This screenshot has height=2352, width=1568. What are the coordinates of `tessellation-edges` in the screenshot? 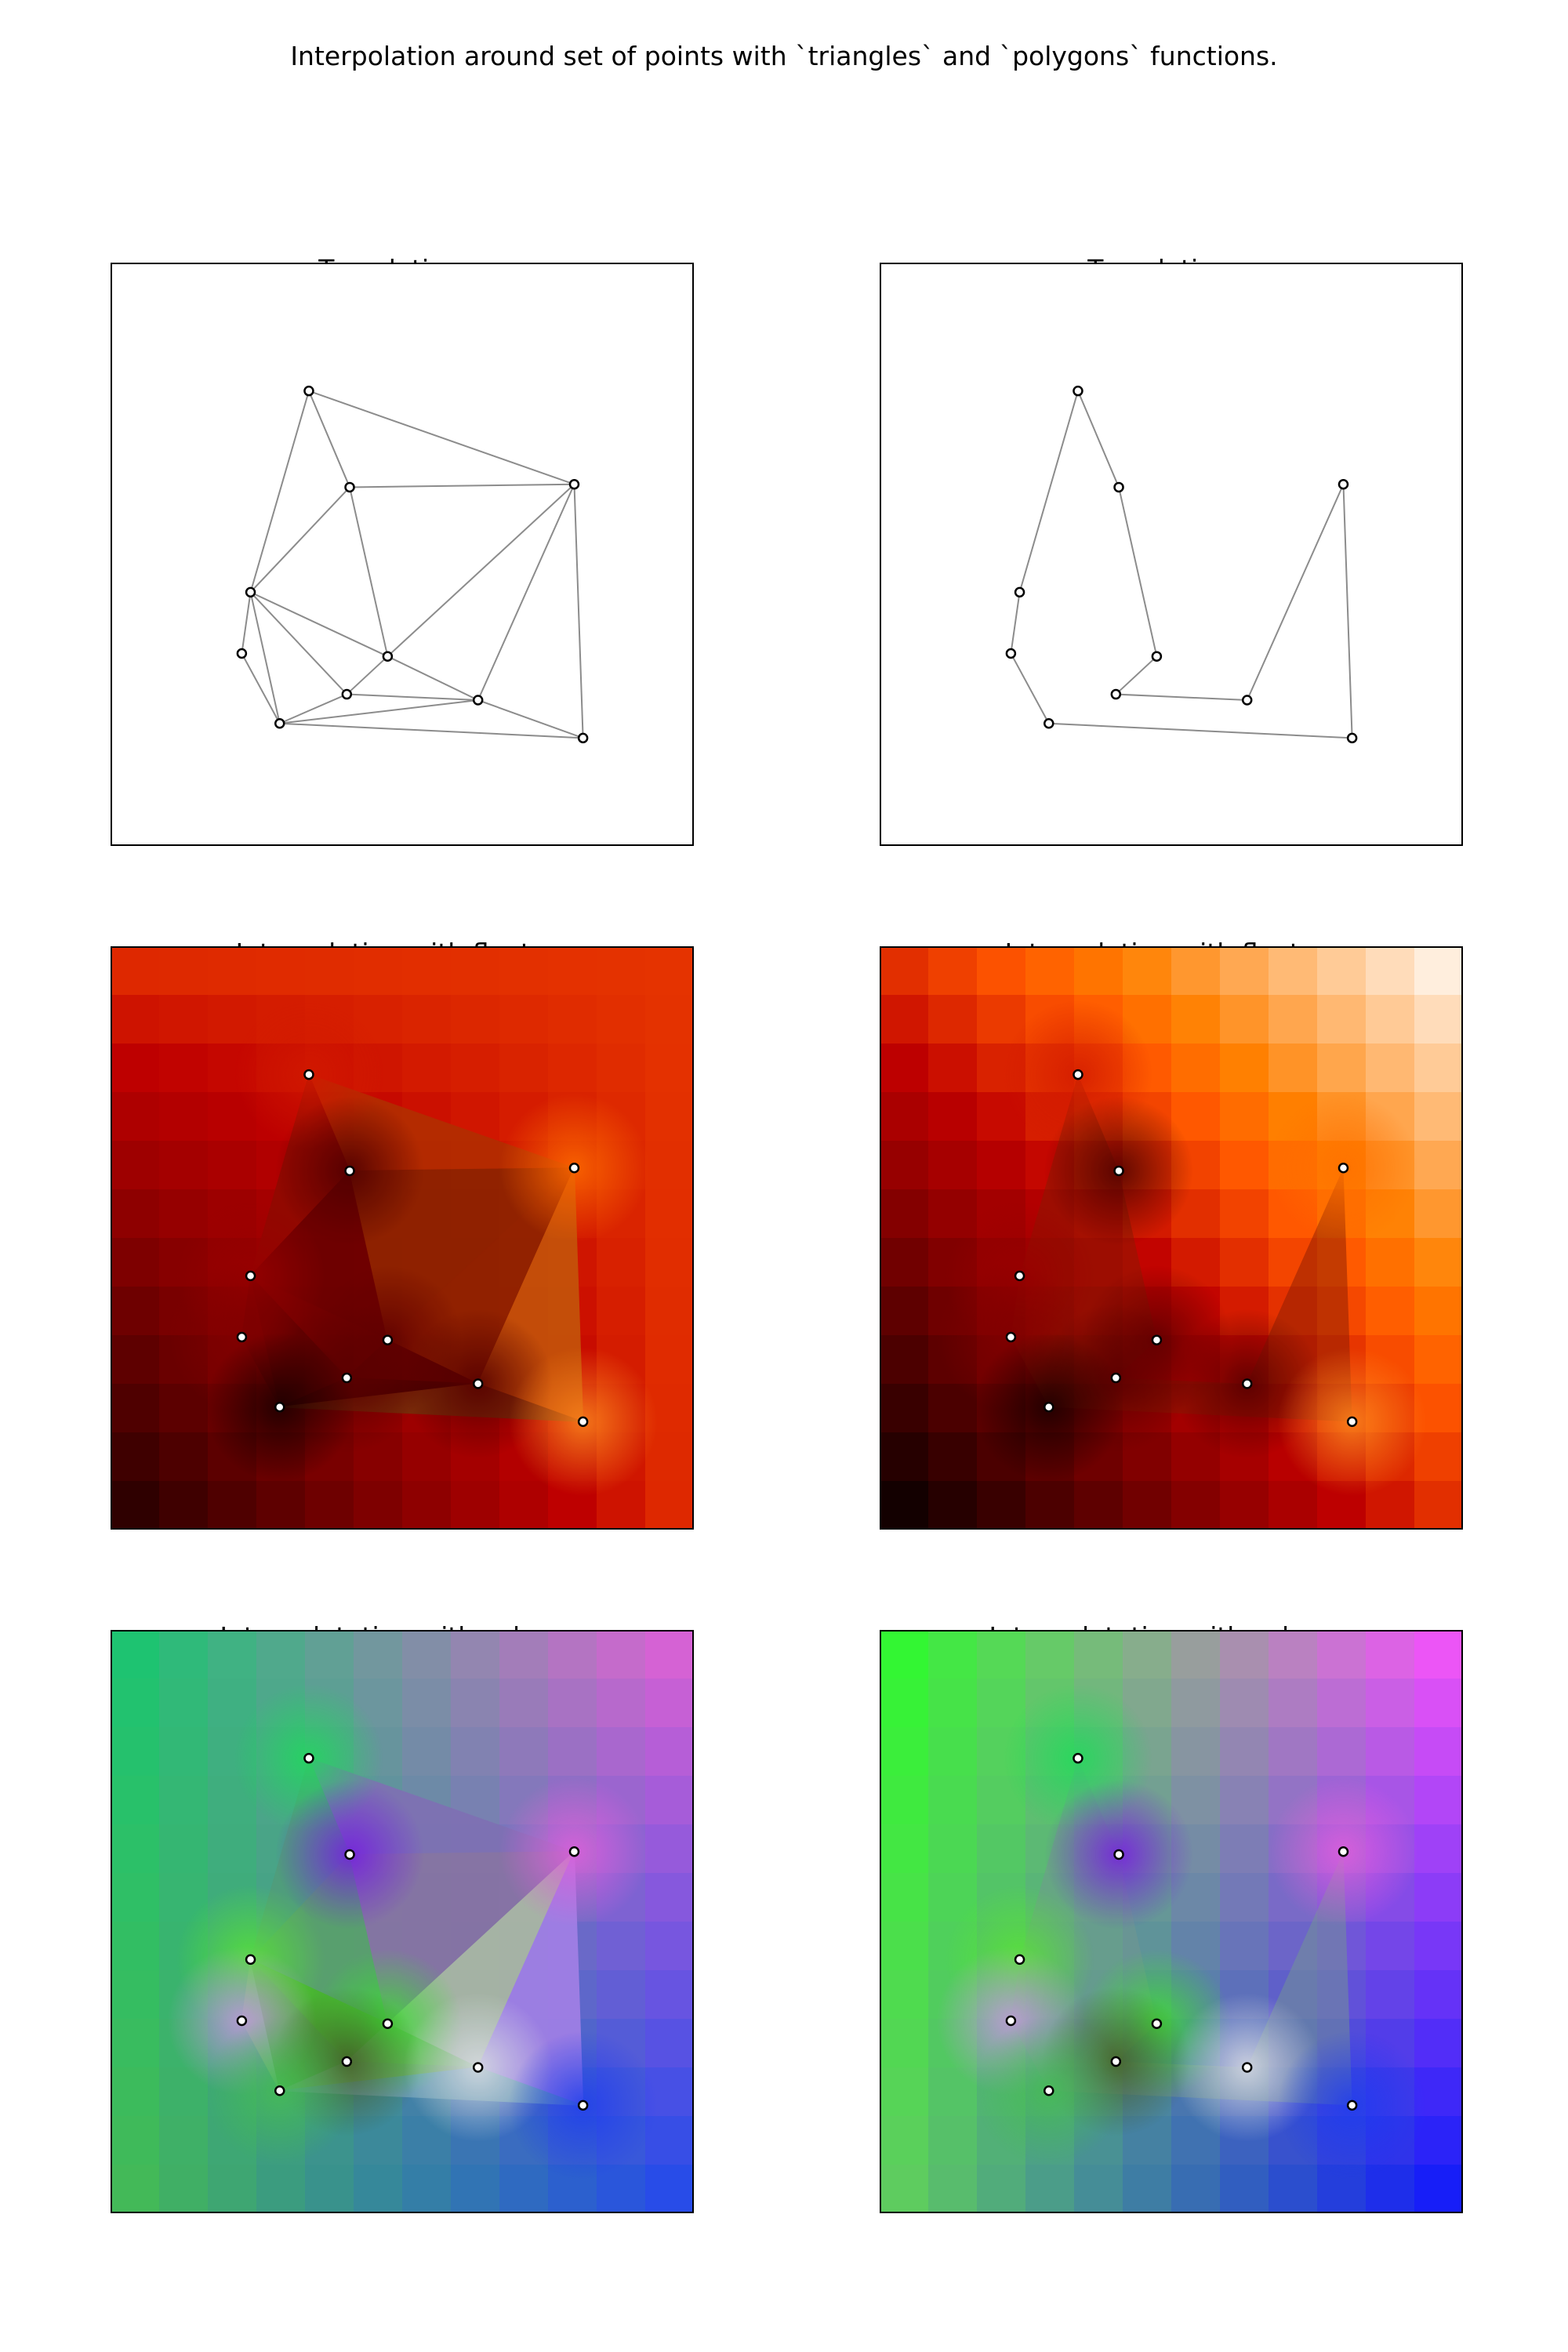 It's located at (413, 564).